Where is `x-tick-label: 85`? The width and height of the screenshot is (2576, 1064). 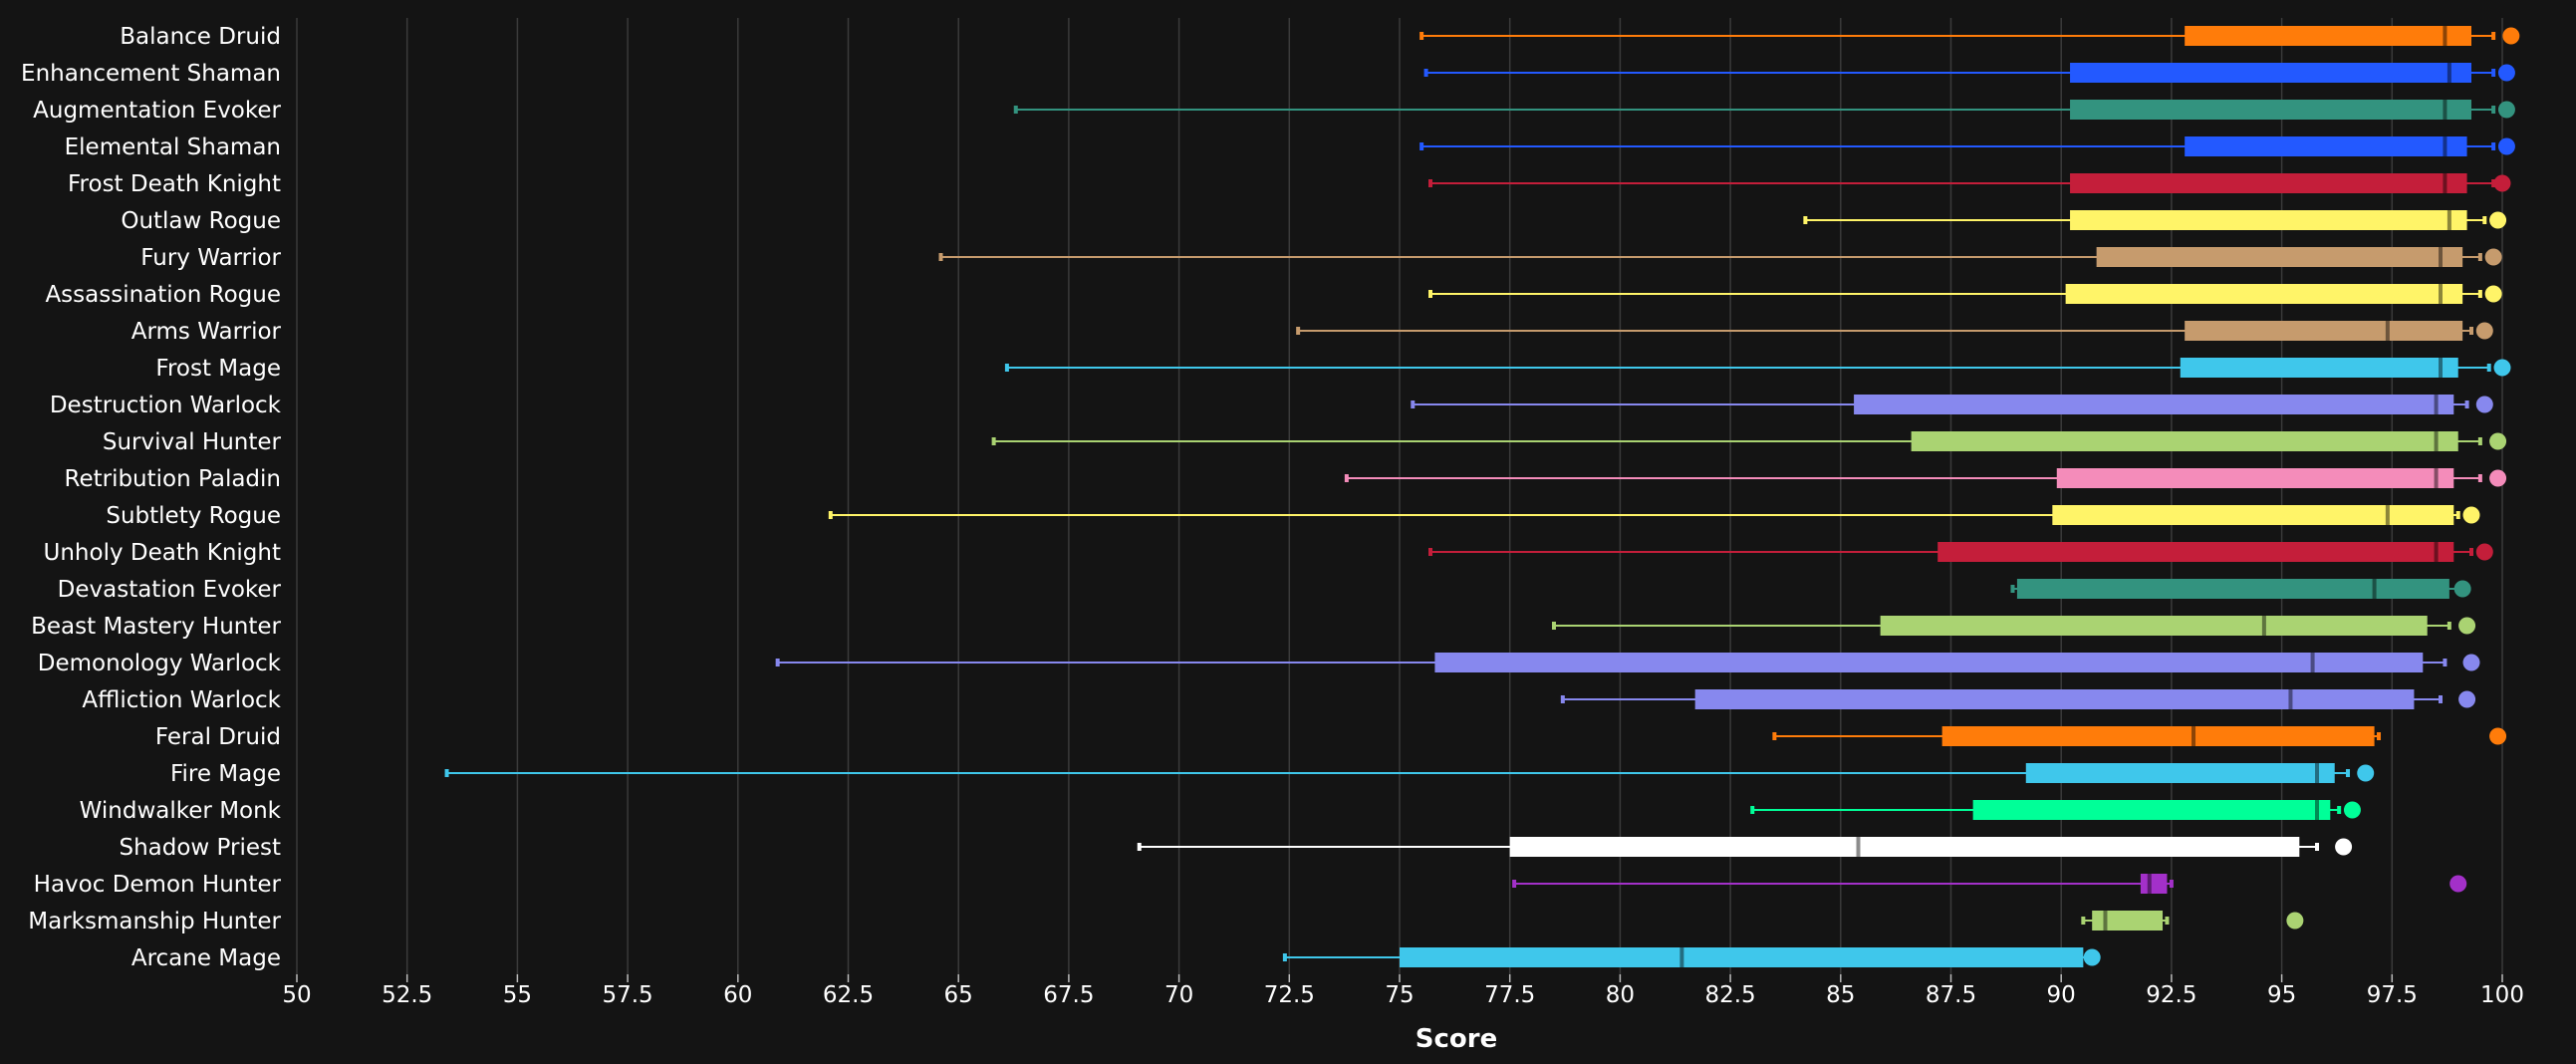
x-tick-label: 85 is located at coordinates (1840, 995).